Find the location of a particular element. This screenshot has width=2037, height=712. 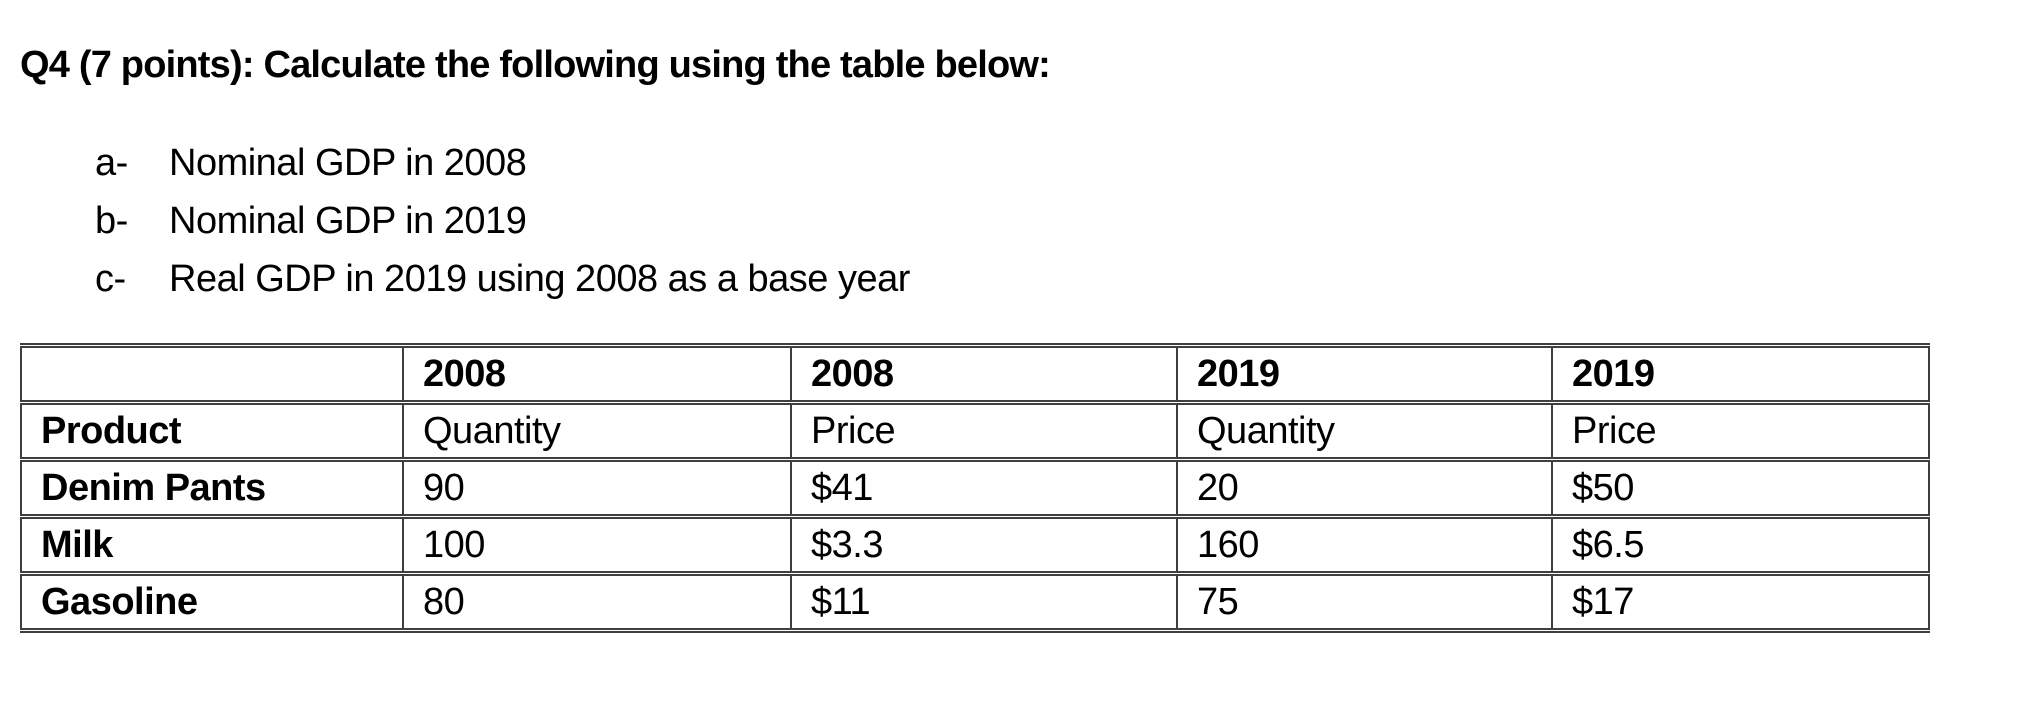

table-cell-header-price-2019: Price is located at coordinates (1740, 430).